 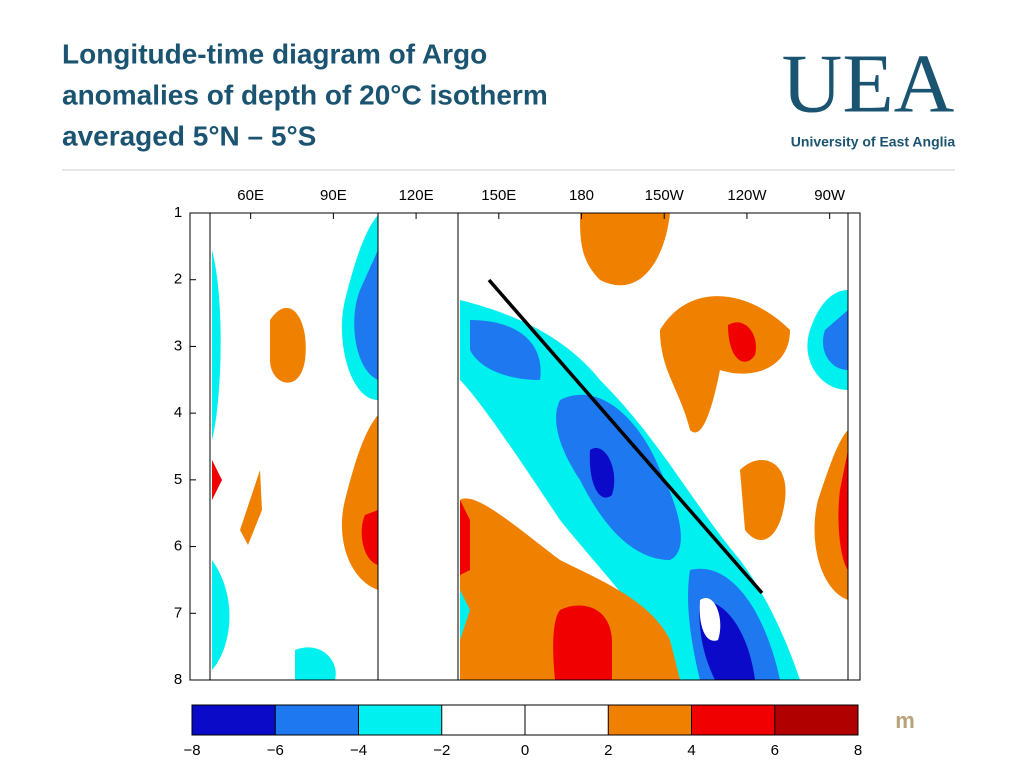 I want to click on colorbar-tick-label: 6, so click(x=775, y=750).